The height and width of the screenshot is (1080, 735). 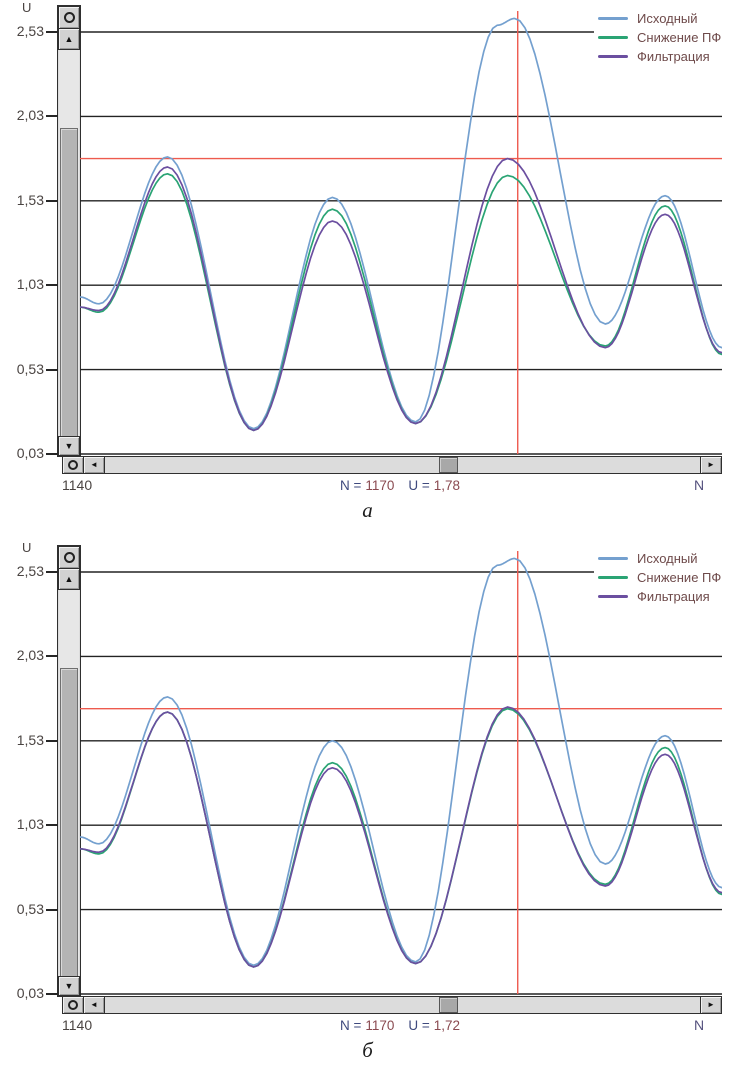 What do you see at coordinates (380, 1025) in the screenshot?
I see `status-n-value: 1170` at bounding box center [380, 1025].